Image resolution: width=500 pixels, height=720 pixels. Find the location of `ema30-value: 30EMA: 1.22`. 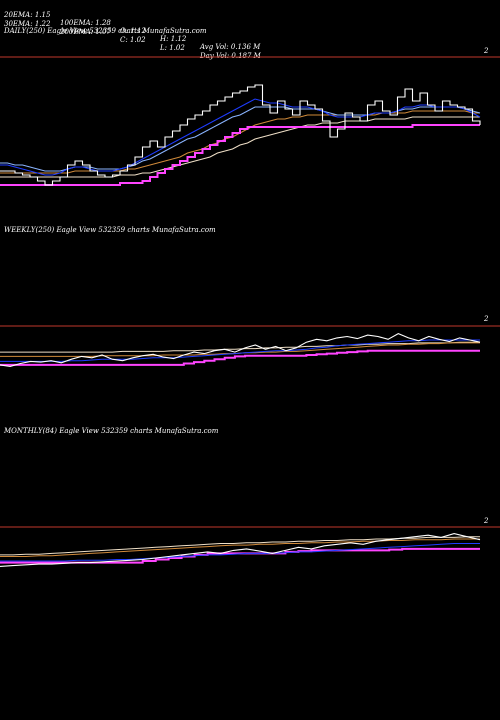

ema30-value: 30EMA: 1.22 is located at coordinates (27, 24).